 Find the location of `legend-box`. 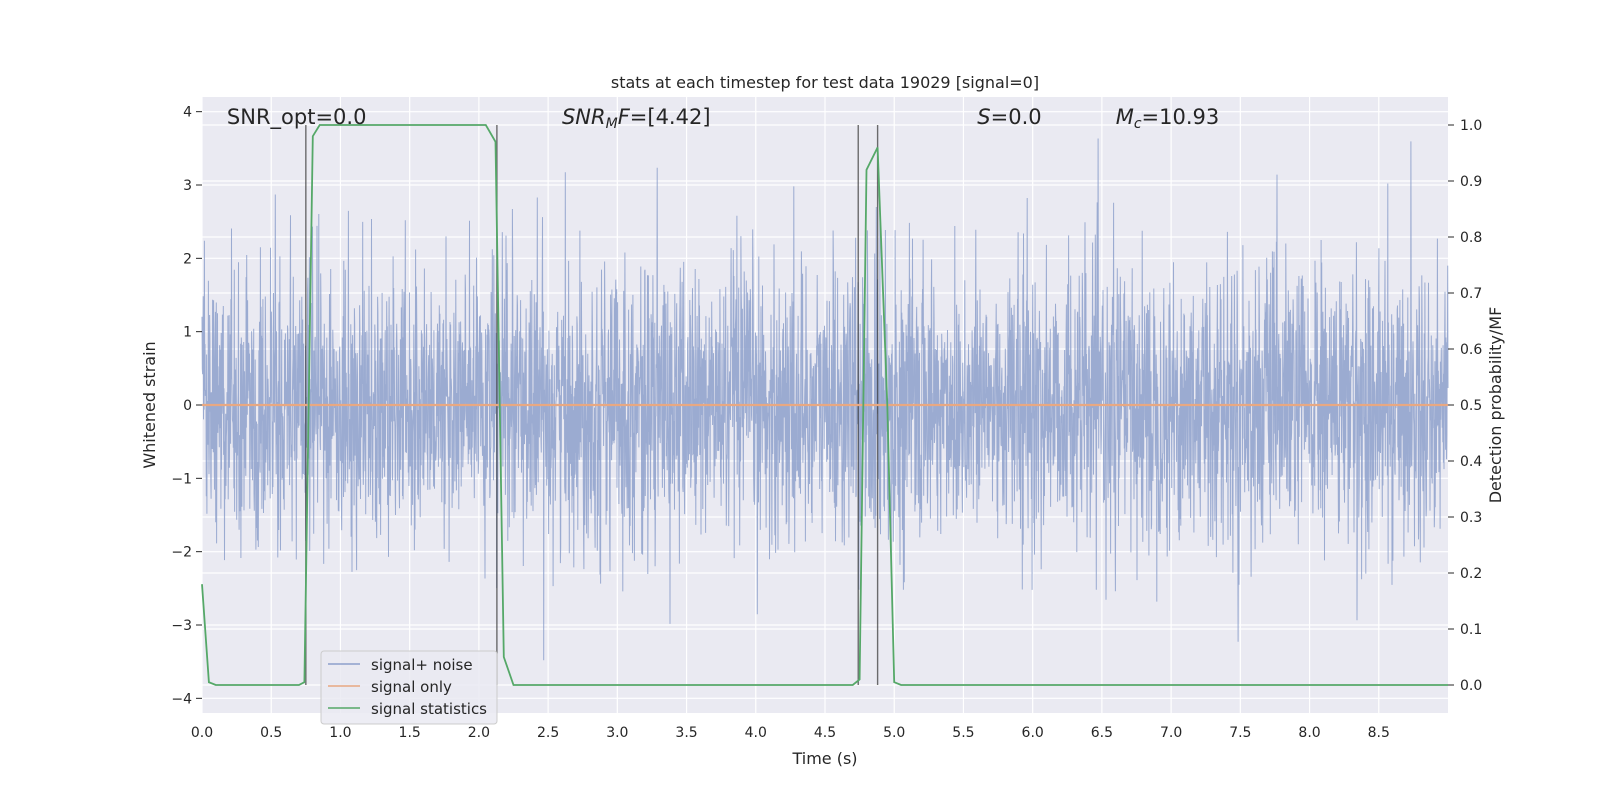

legend-box is located at coordinates (409, 687).